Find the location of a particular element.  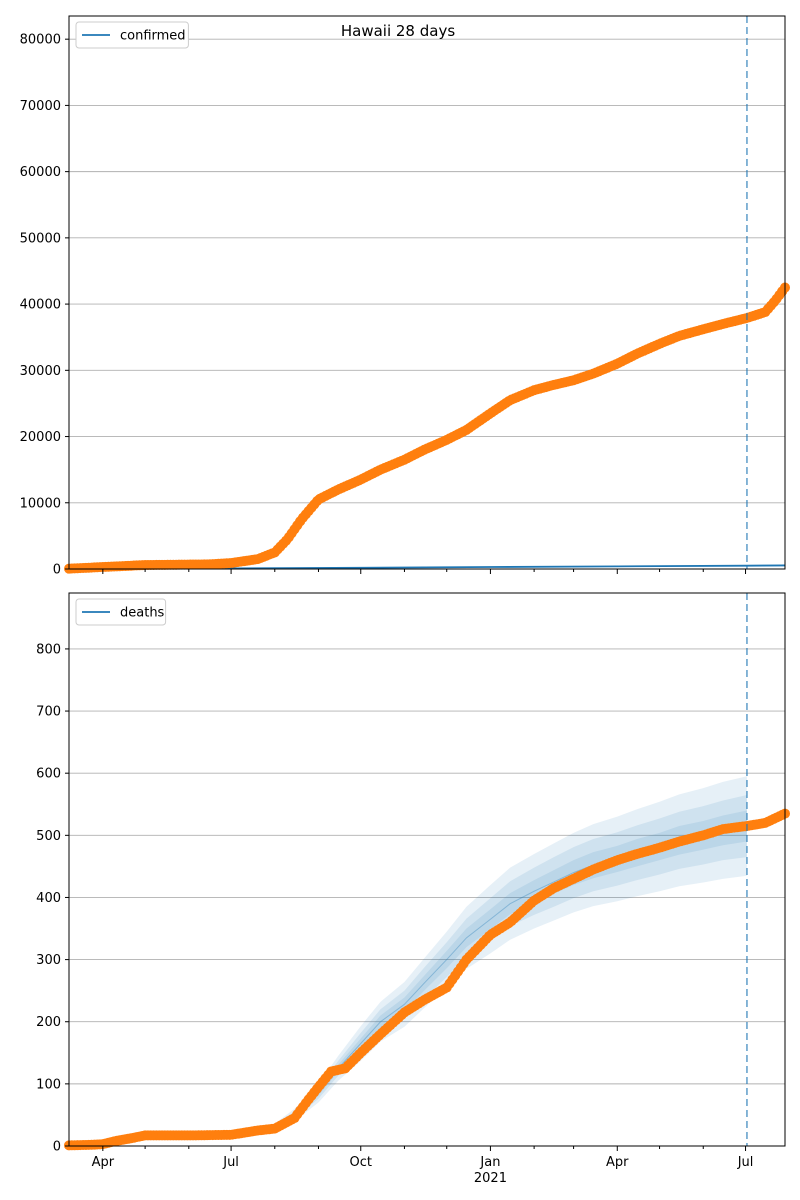

confirmed-model-series is located at coordinates (427, 567).